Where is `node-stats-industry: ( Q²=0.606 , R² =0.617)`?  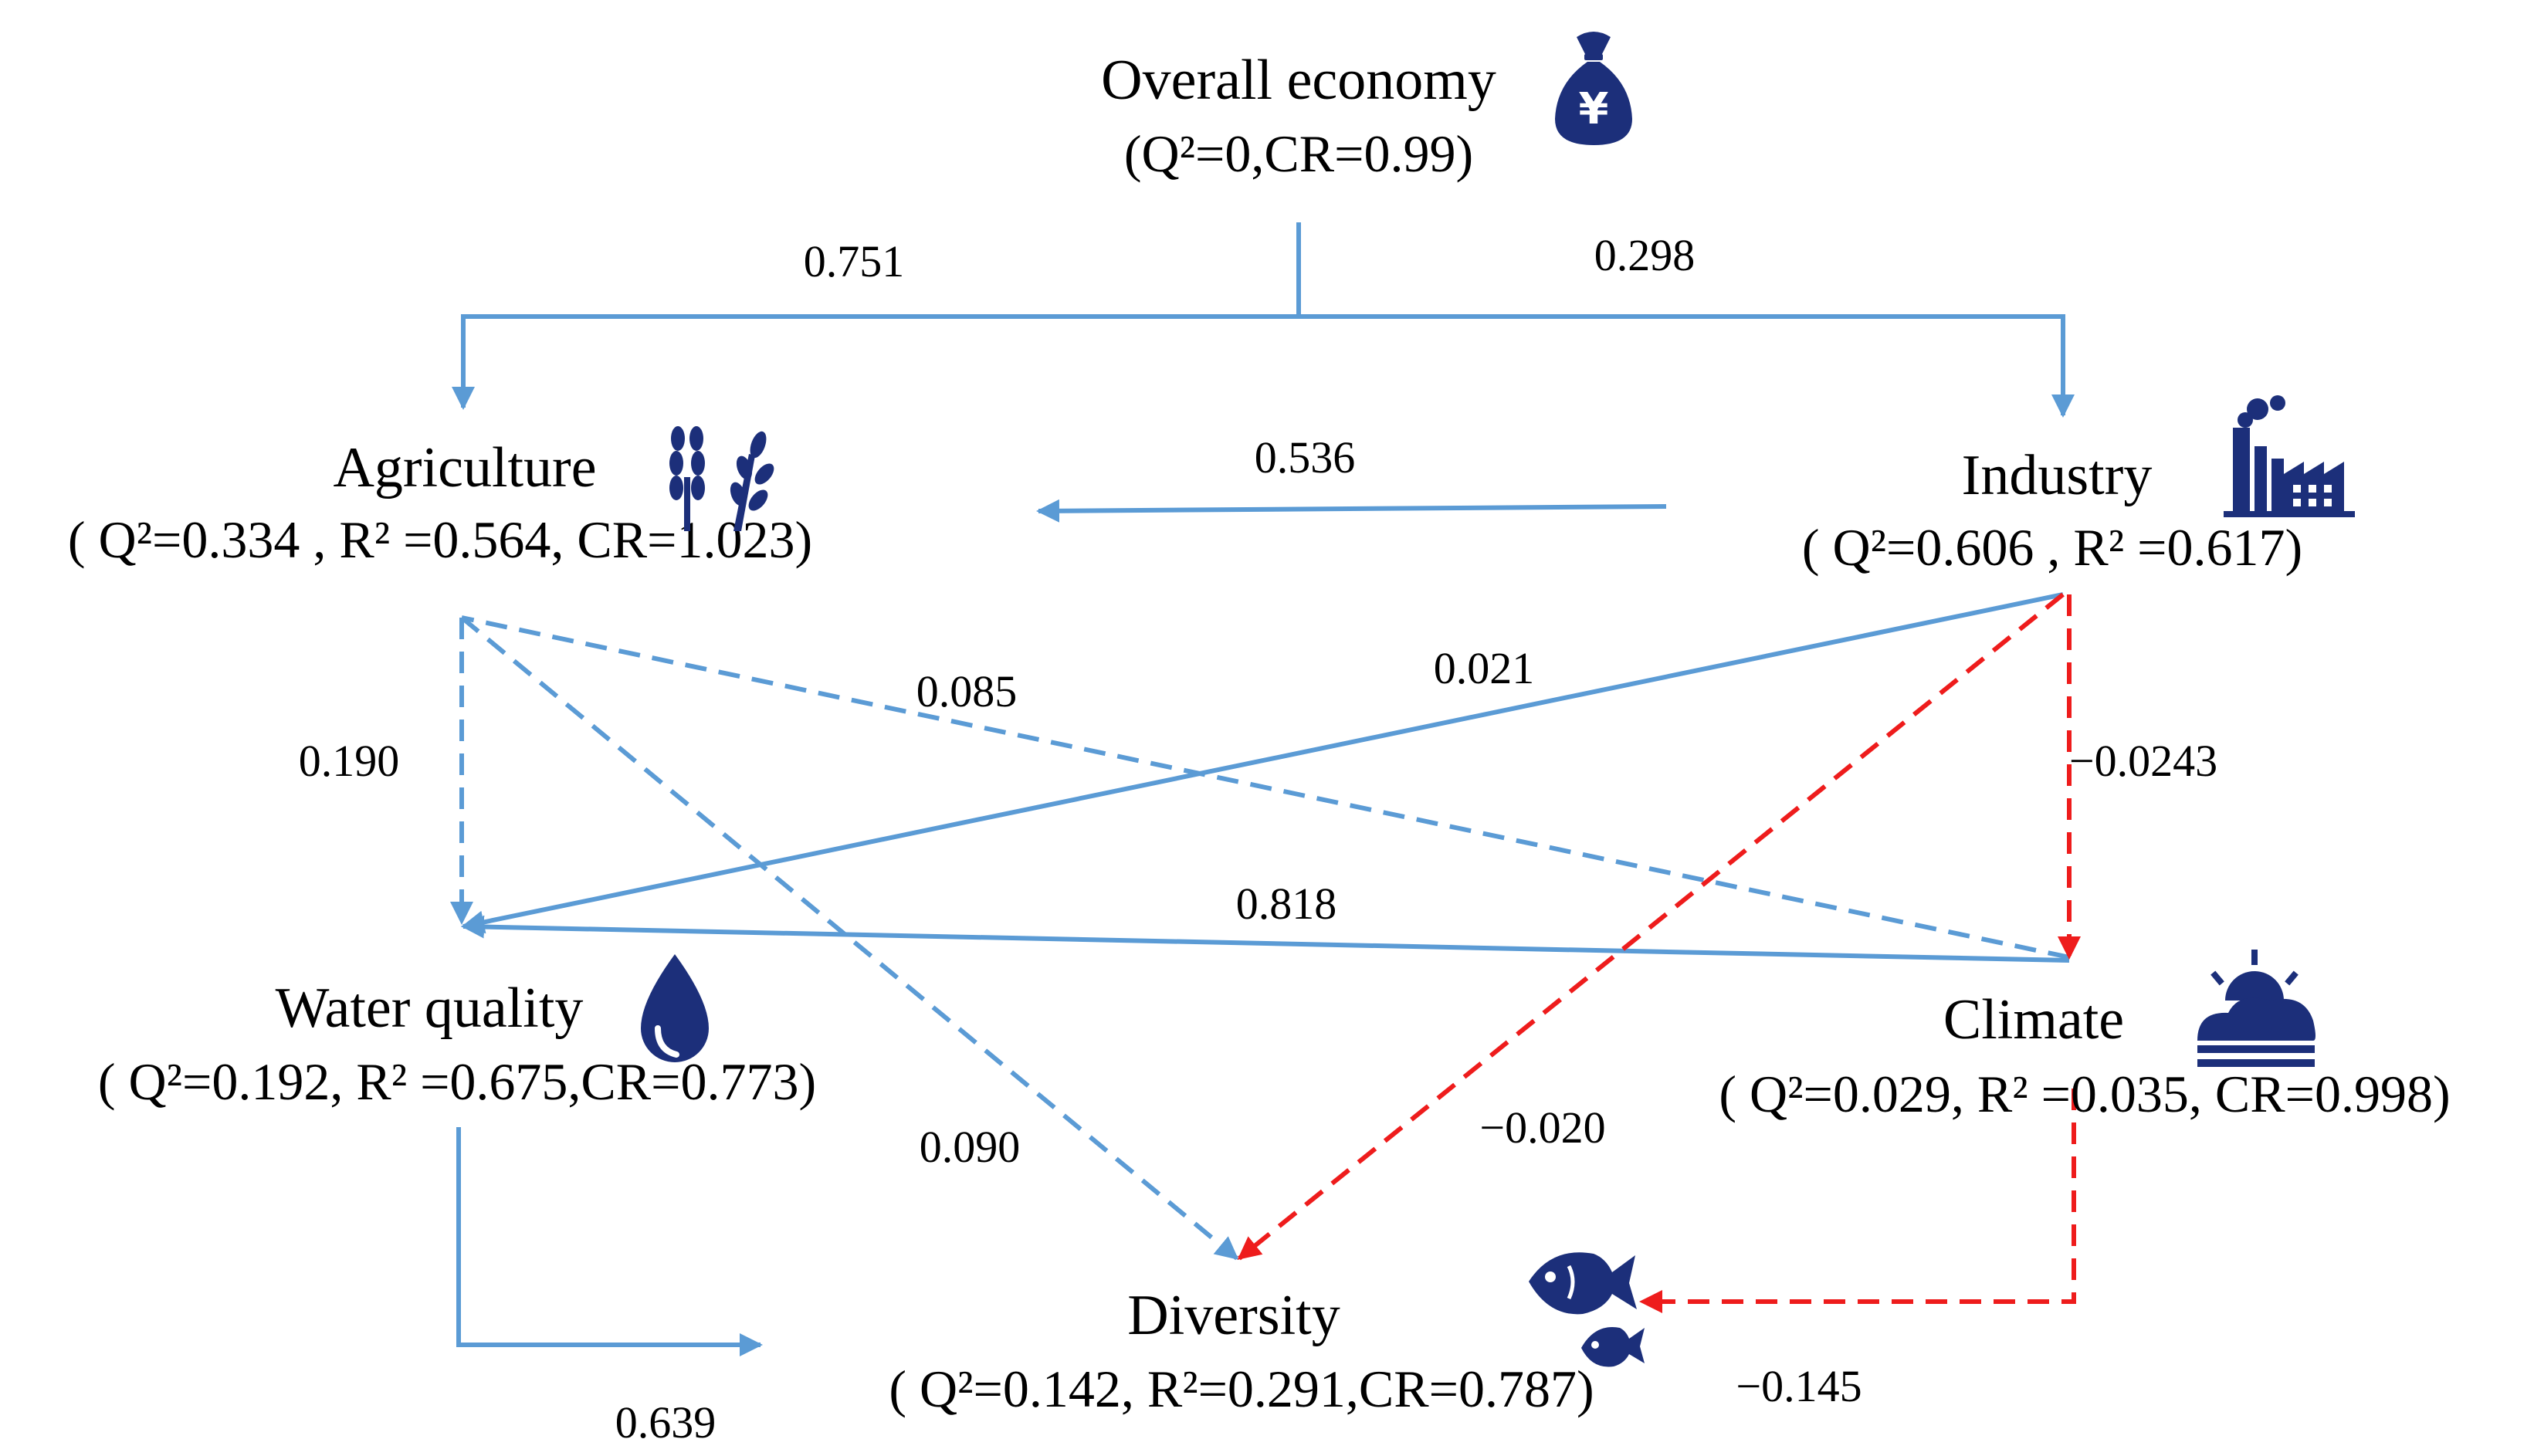 node-stats-industry: ( Q²=0.606 , R² =0.617) is located at coordinates (2052, 547).